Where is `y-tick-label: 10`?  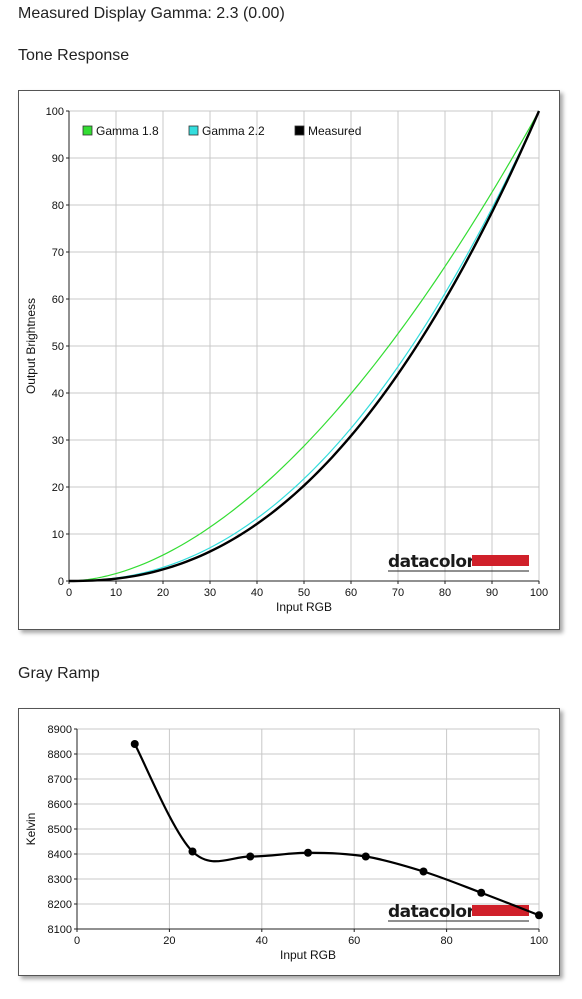
y-tick-label: 10 is located at coordinates (58, 535).